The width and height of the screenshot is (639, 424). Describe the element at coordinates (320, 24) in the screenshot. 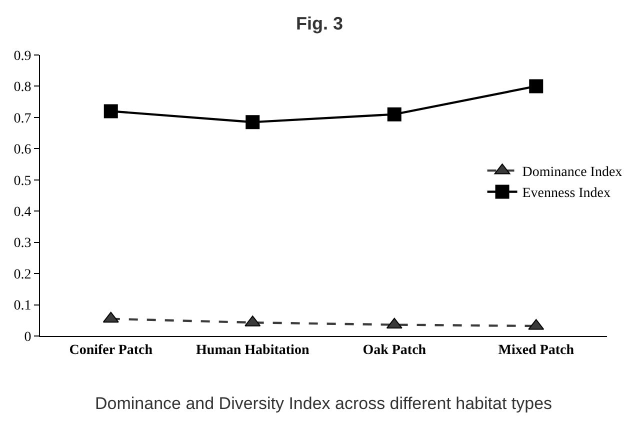

I see `chart-title: Fig. 3` at that location.